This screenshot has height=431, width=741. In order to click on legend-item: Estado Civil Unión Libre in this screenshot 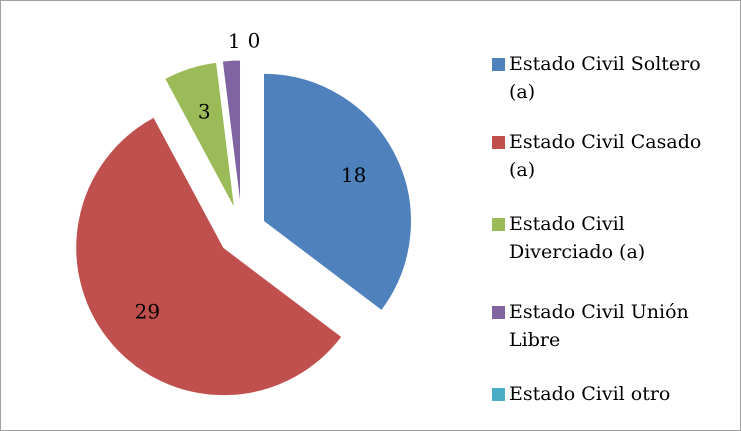, I will do `click(612, 326)`.